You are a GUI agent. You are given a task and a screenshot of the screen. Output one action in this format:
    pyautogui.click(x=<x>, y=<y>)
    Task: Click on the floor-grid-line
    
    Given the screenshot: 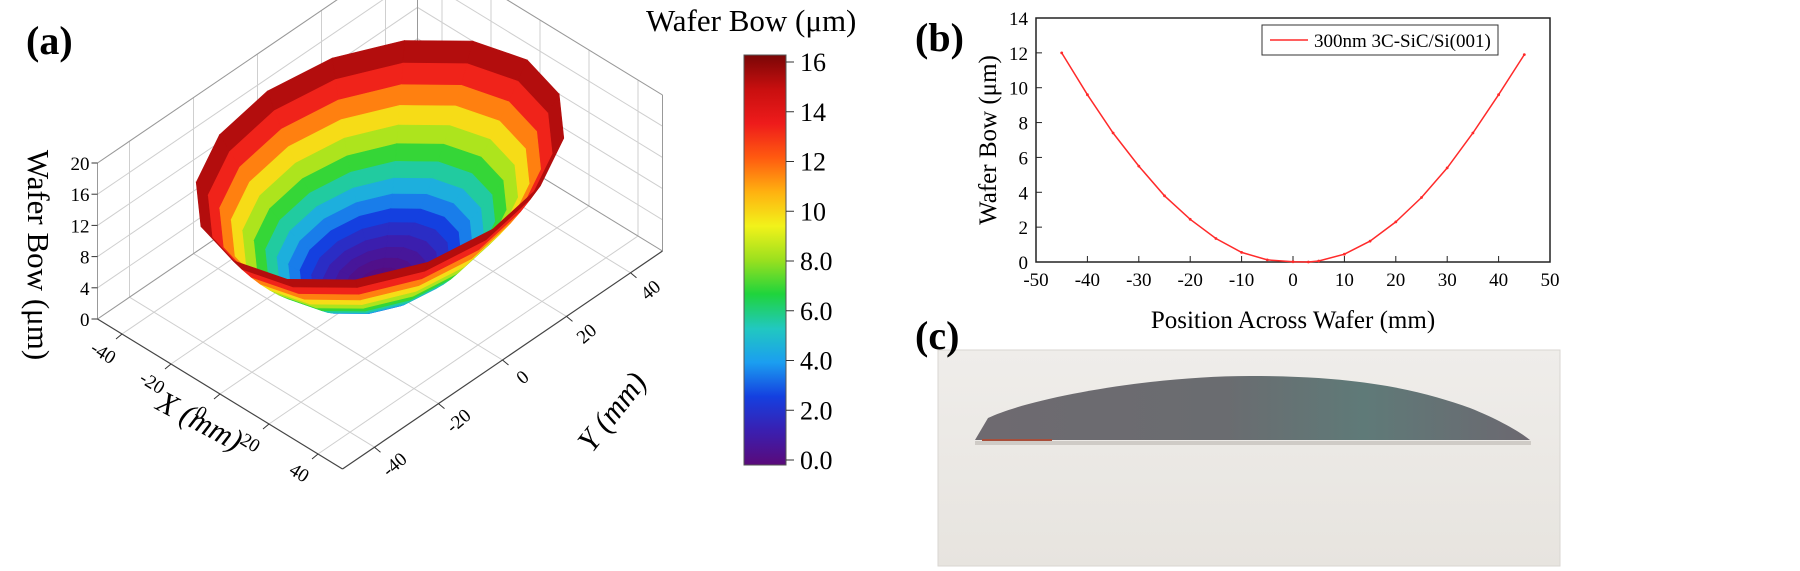 What is the action you would take?
    pyautogui.click(x=429, y=315)
    